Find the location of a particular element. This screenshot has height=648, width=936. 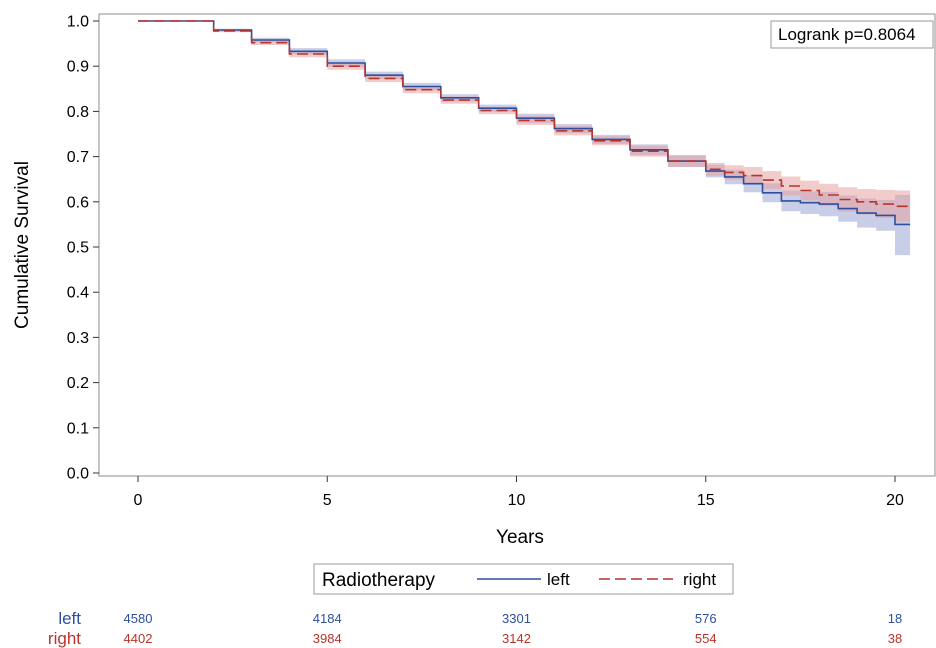

x-tick-label: 20 is located at coordinates (895, 500).